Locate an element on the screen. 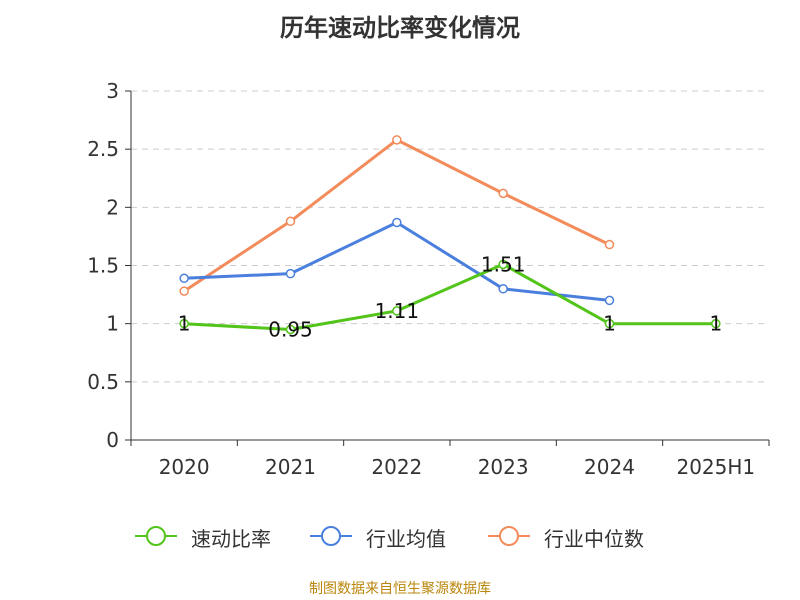 The width and height of the screenshot is (800, 600). data-source-note: 制图数据来自恒生聚源数据库 is located at coordinates (400, 589).